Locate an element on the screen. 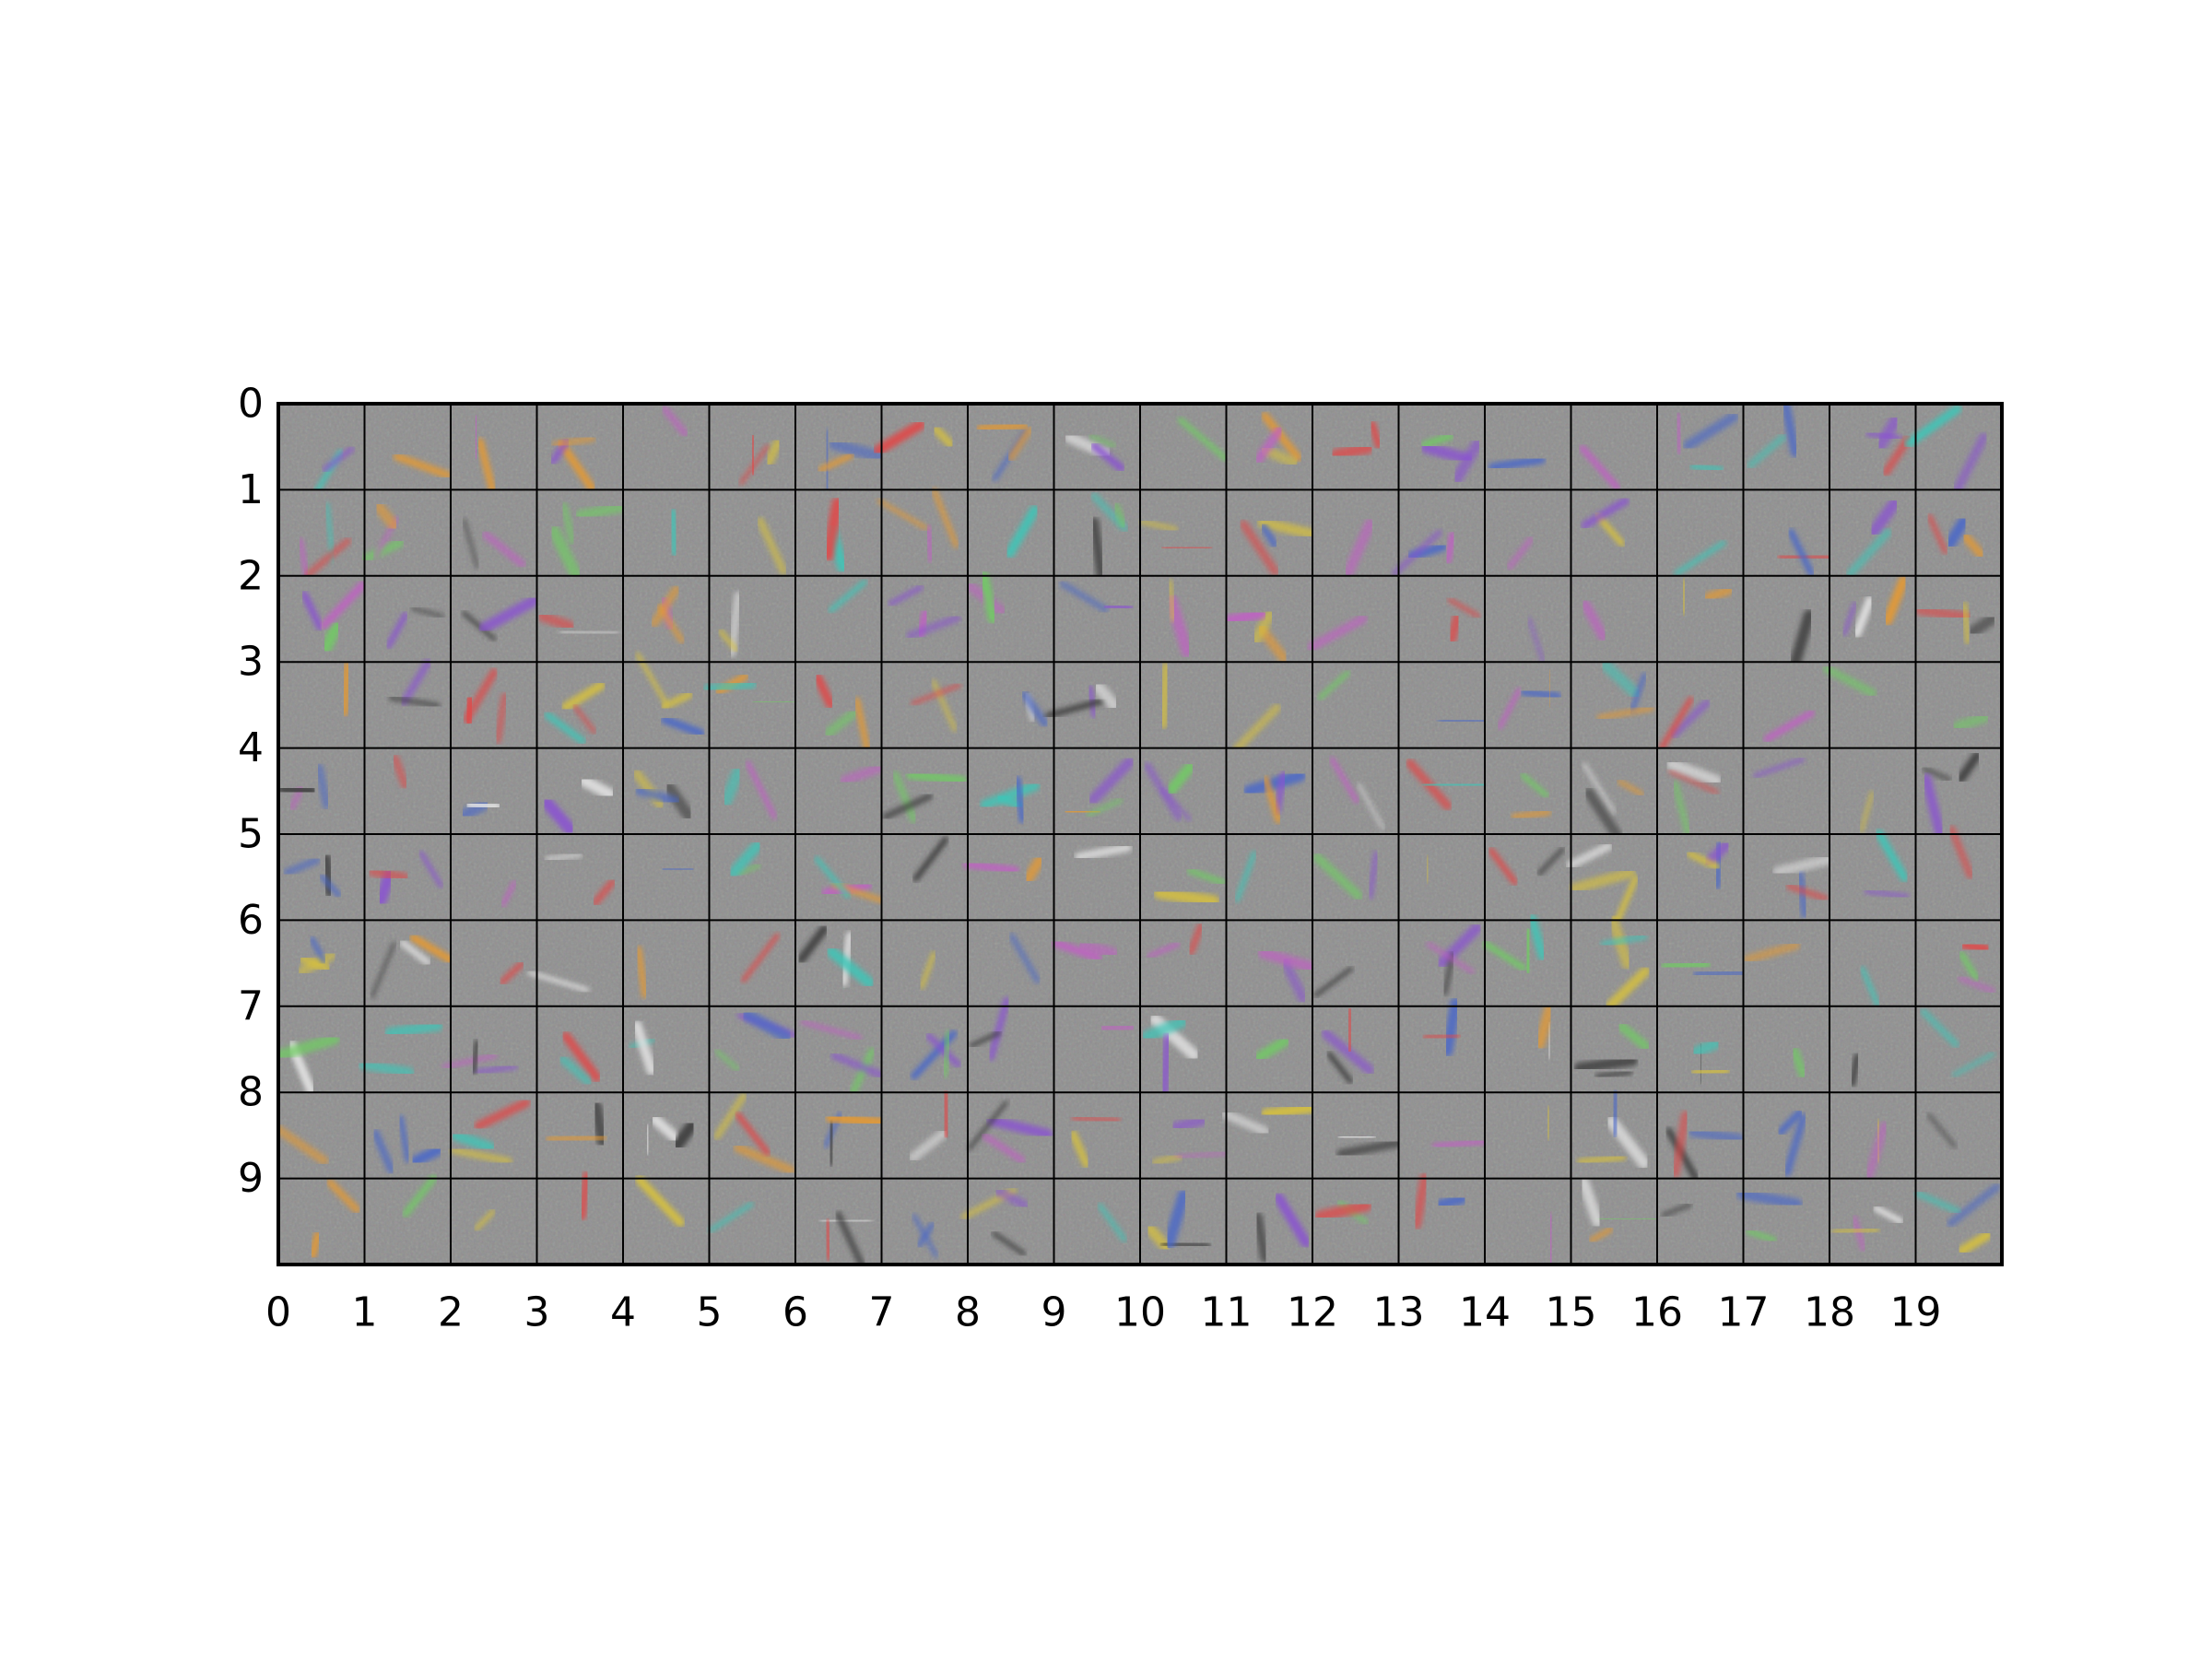  y-axis: 0123456789 is located at coordinates (251, 792).